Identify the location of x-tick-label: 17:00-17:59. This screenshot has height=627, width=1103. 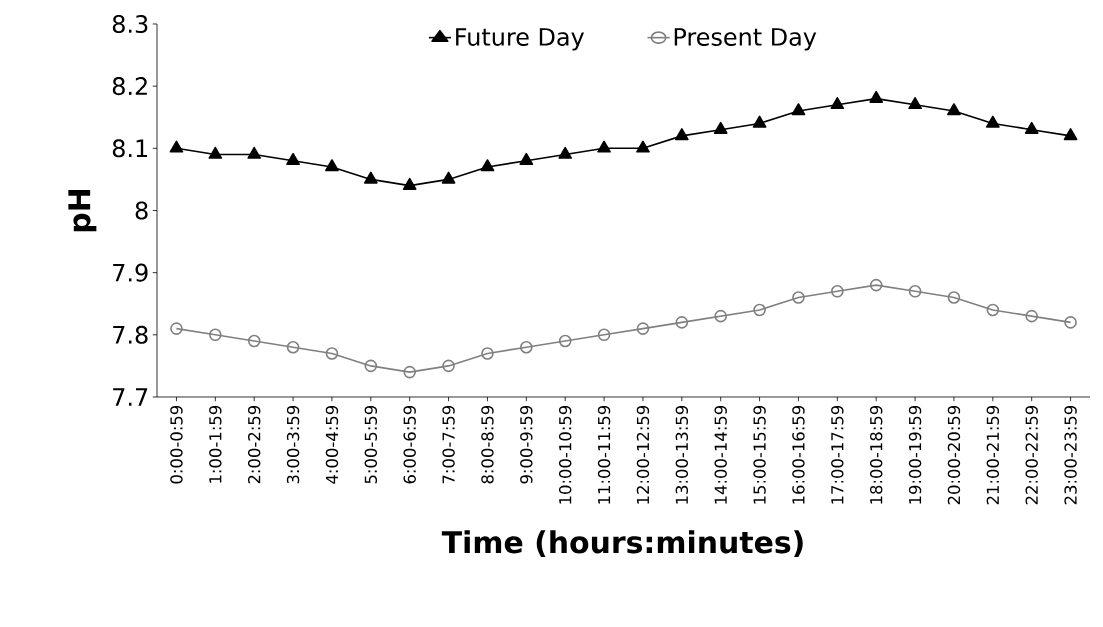
(837, 454).